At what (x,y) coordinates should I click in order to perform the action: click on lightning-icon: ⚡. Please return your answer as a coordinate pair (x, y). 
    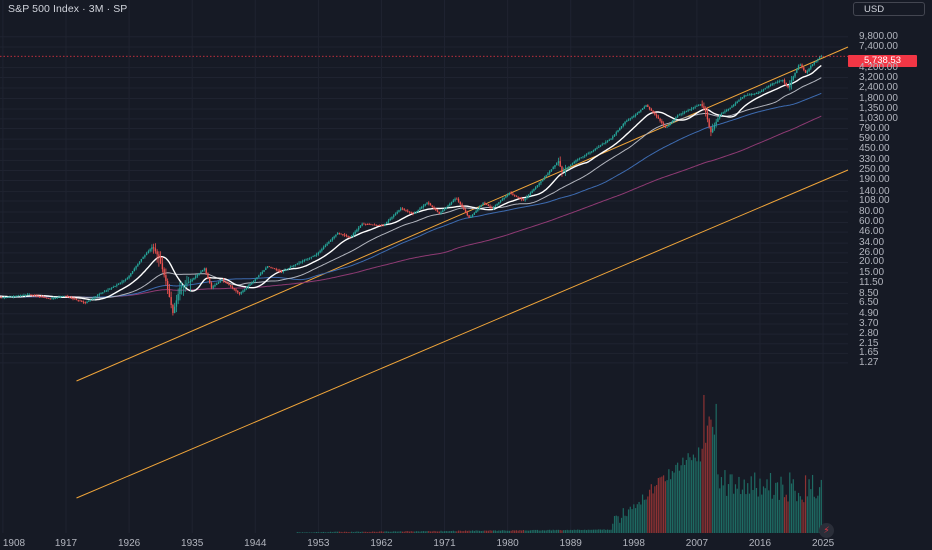
    Looking at the image, I should click on (826, 530).